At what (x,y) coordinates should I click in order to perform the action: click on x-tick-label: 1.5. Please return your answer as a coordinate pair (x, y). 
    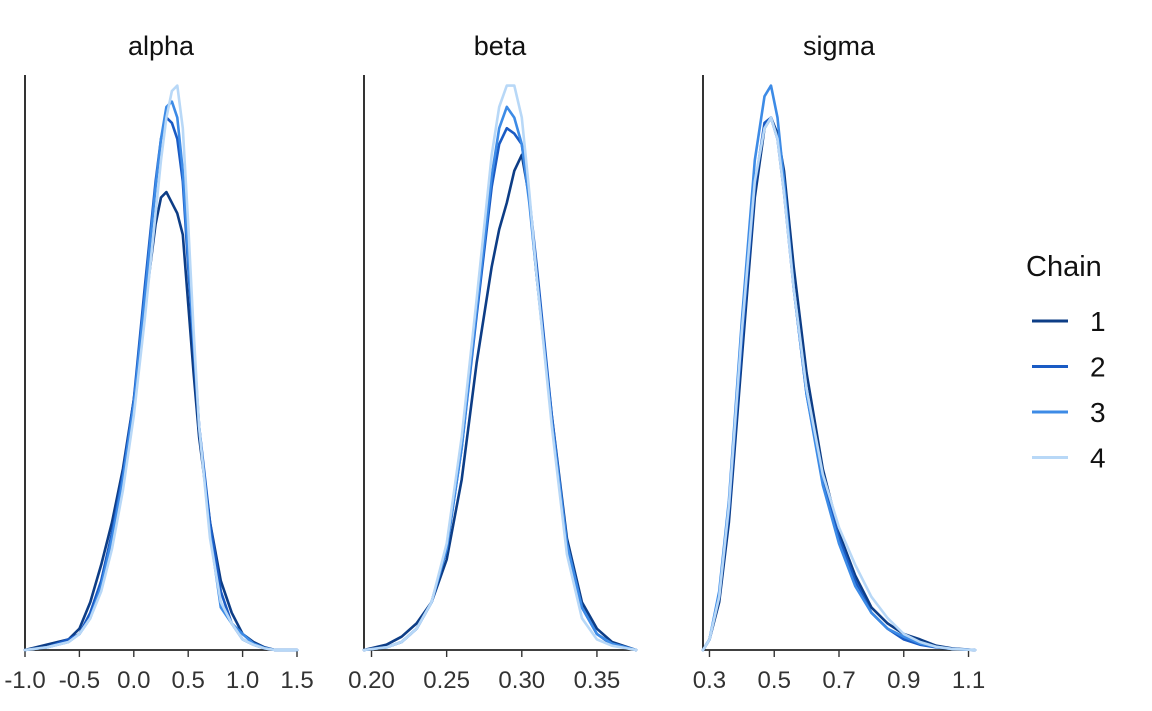
    Looking at the image, I should click on (296, 680).